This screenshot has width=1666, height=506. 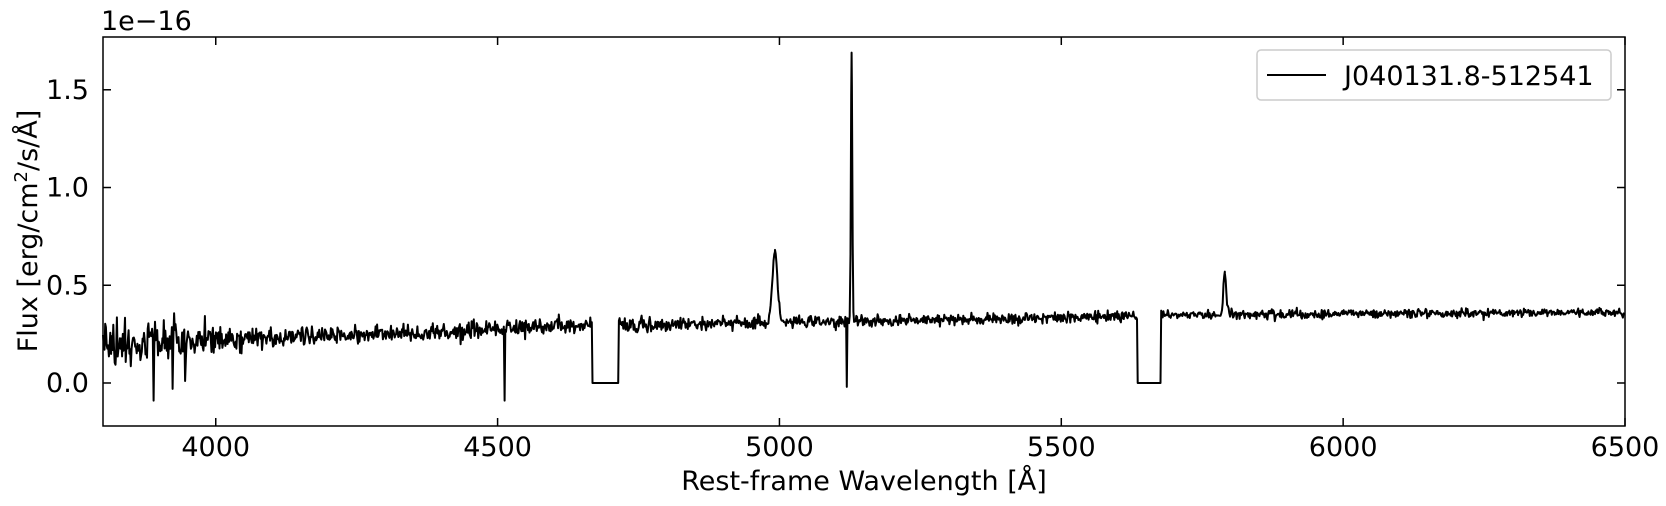 What do you see at coordinates (67, 285) in the screenshot?
I see `y-tick-label: 0.5` at bounding box center [67, 285].